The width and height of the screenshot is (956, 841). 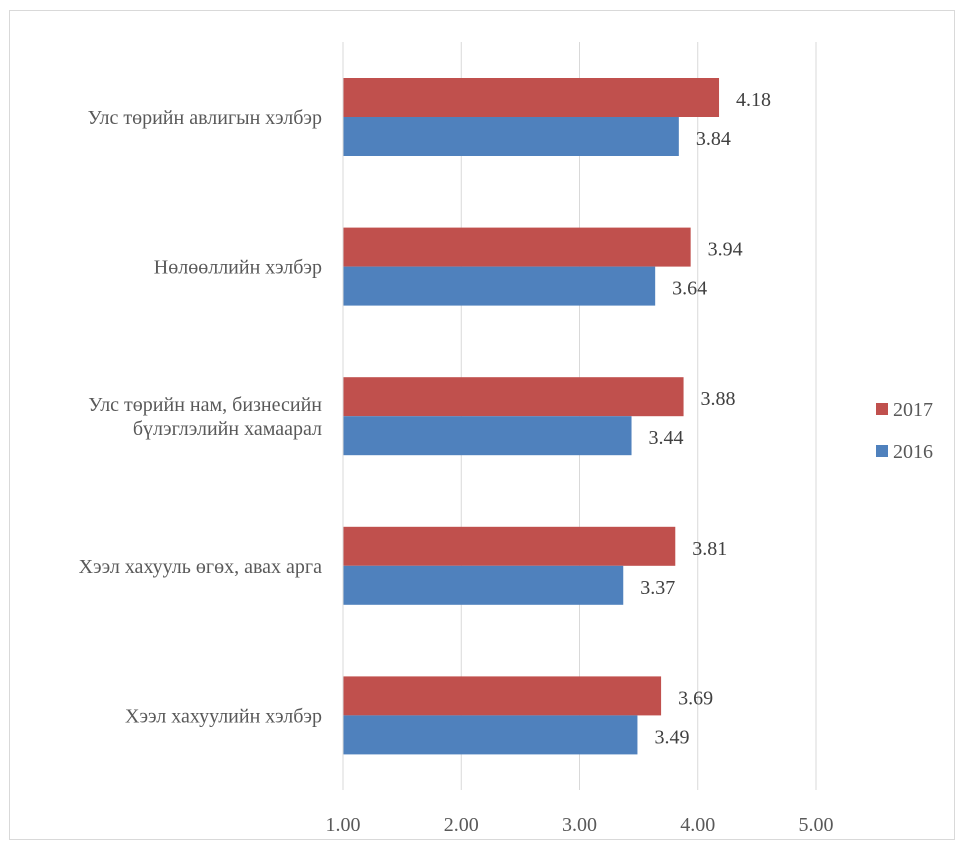 What do you see at coordinates (695, 698) in the screenshot?
I see `data-label-2017-4: 3.69` at bounding box center [695, 698].